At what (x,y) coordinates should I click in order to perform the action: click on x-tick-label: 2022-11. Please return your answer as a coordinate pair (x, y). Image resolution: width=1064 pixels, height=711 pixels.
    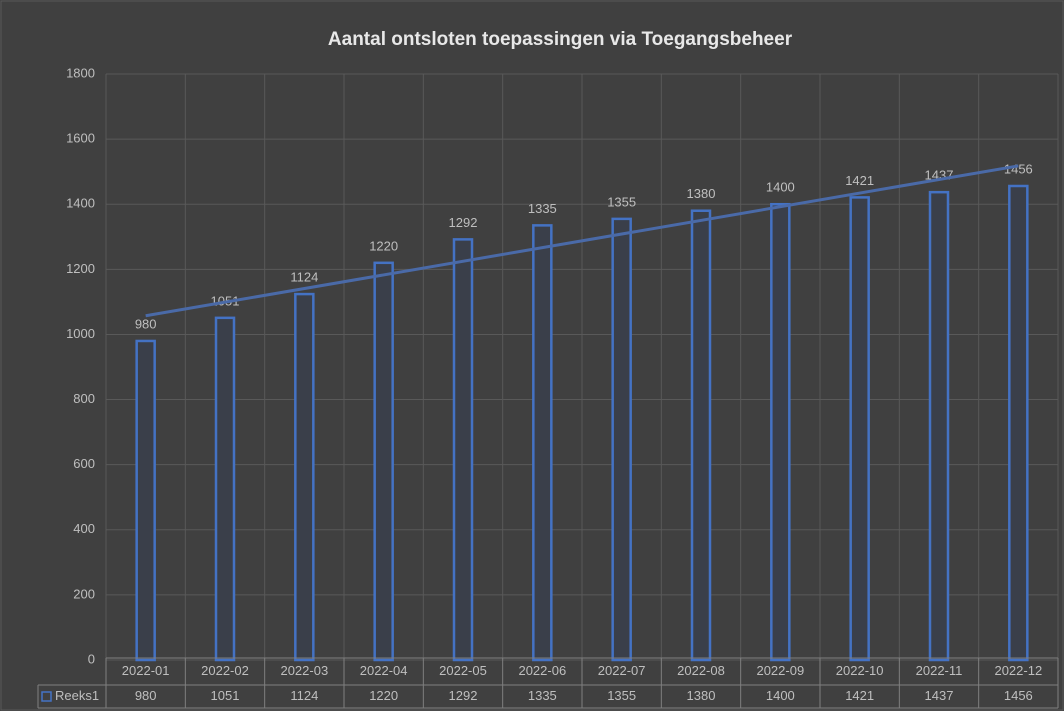
    Looking at the image, I should click on (939, 670).